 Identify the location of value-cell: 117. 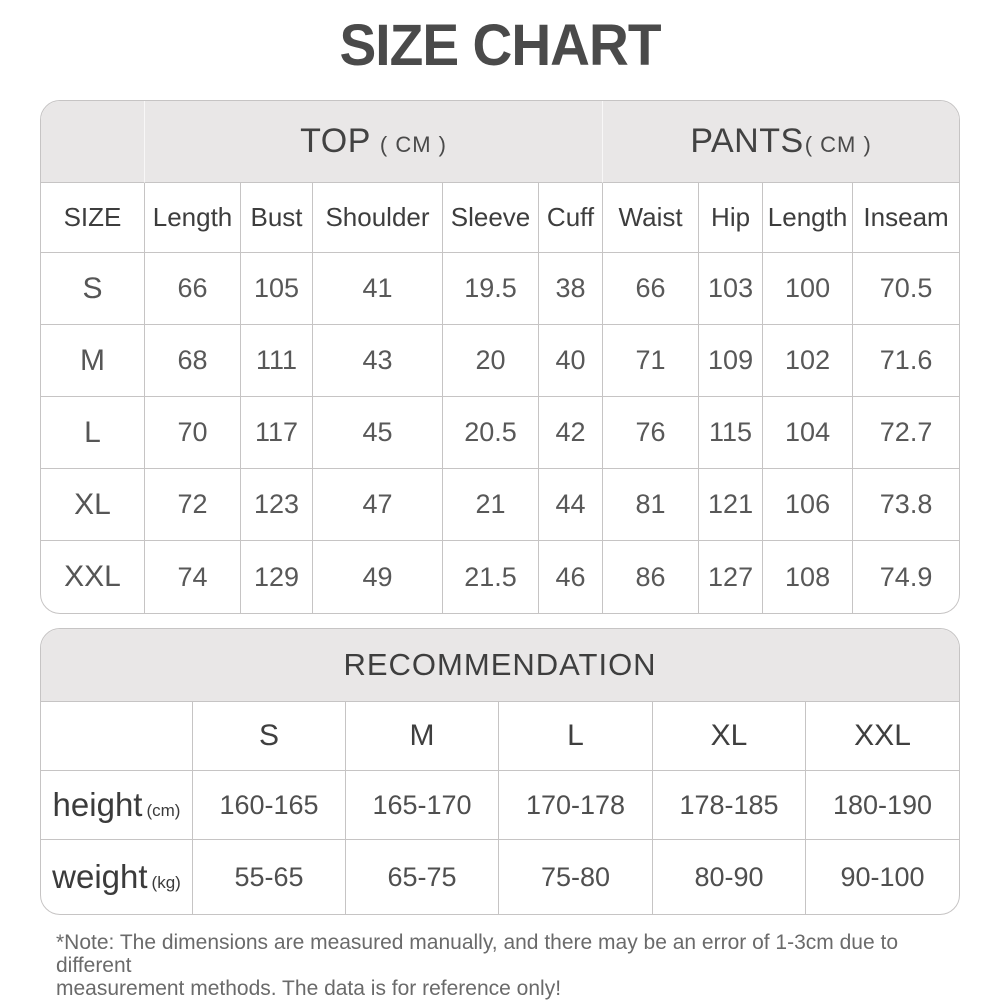
(277, 433).